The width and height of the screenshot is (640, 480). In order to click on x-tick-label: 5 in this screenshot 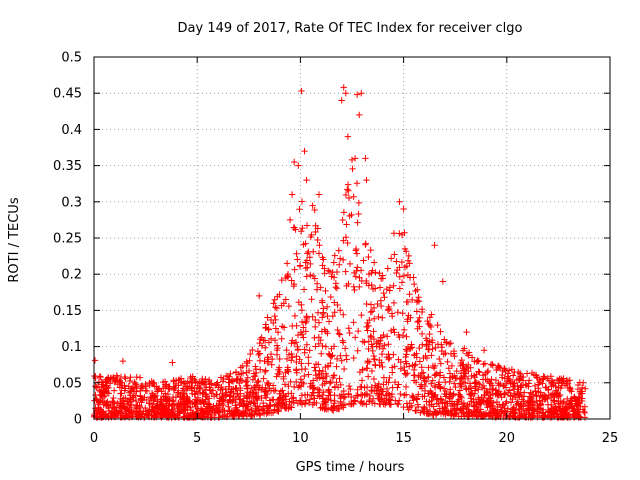, I will do `click(197, 438)`.